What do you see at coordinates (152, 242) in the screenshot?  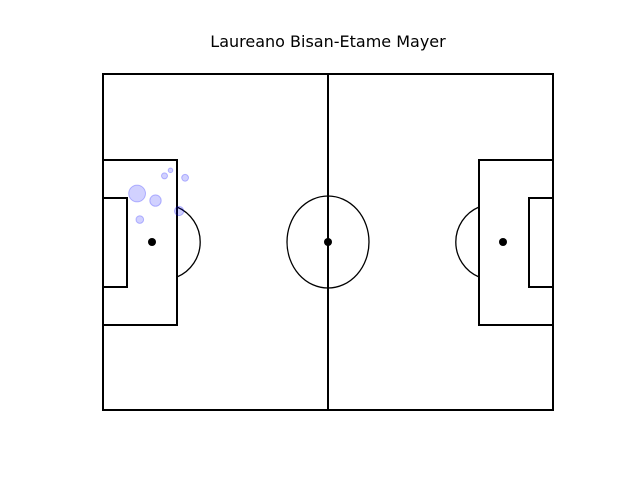 I see `left-penalty-spot` at bounding box center [152, 242].